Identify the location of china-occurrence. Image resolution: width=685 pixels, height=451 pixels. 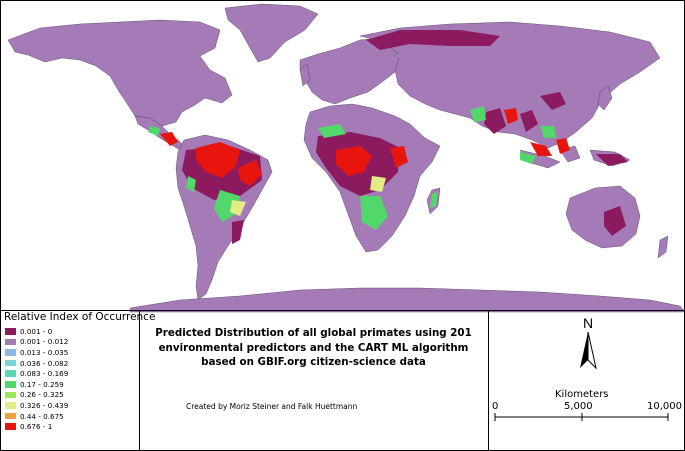
(553, 101).